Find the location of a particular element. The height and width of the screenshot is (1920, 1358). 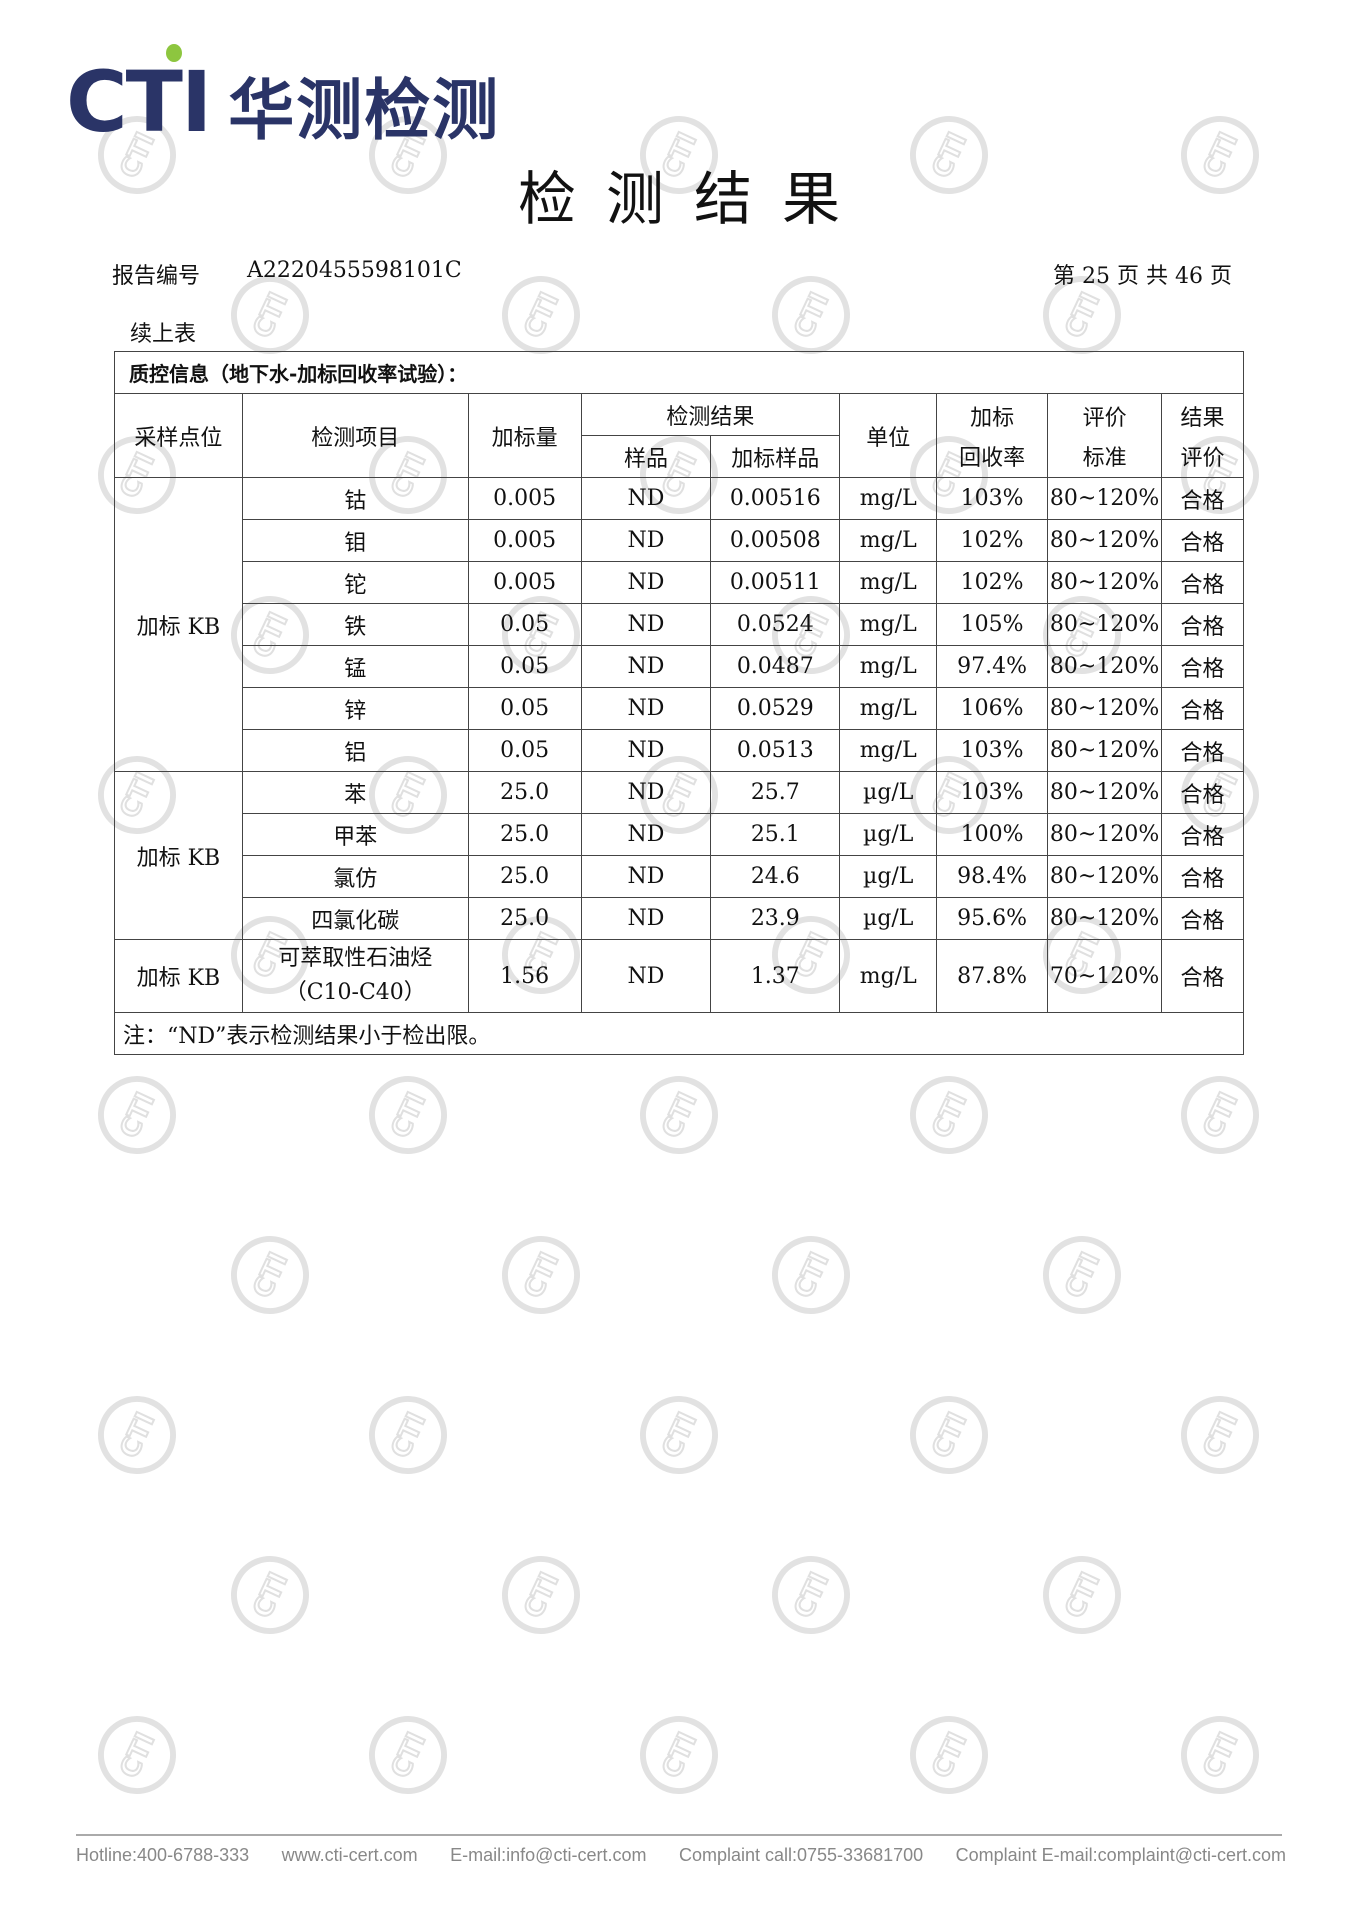

logo-cn: 华测检测 is located at coordinates (364, 110).